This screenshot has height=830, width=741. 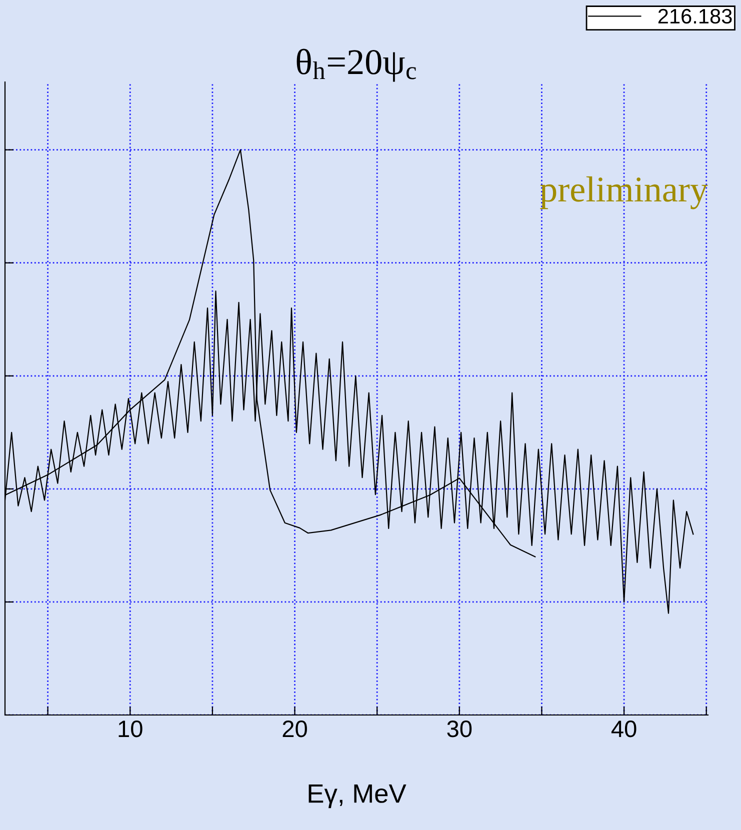 I want to click on legend-label: 216.183, so click(x=695, y=16).